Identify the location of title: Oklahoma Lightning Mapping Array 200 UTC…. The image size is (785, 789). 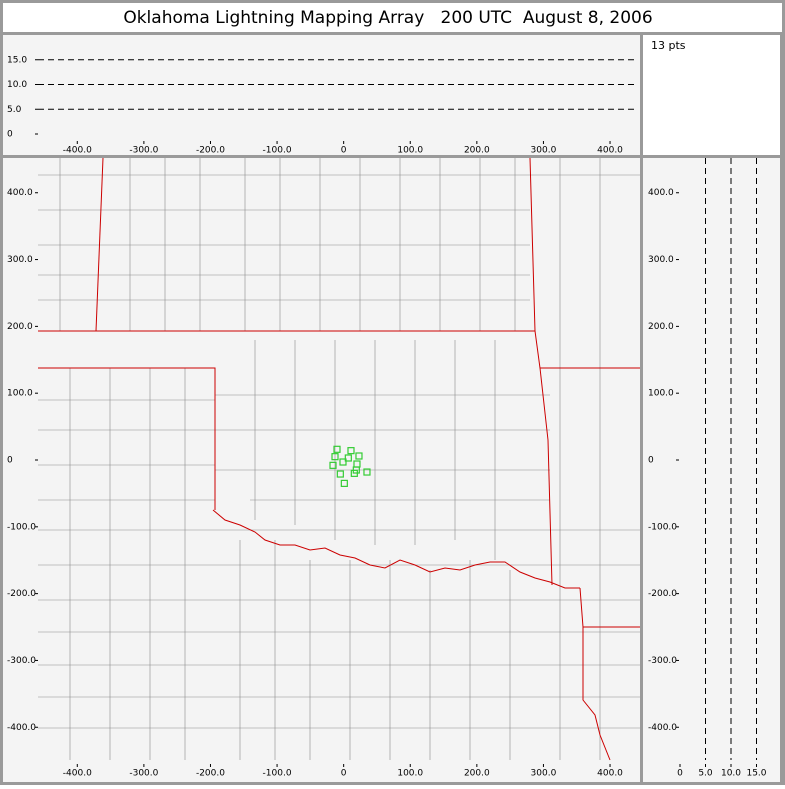
(387, 18).